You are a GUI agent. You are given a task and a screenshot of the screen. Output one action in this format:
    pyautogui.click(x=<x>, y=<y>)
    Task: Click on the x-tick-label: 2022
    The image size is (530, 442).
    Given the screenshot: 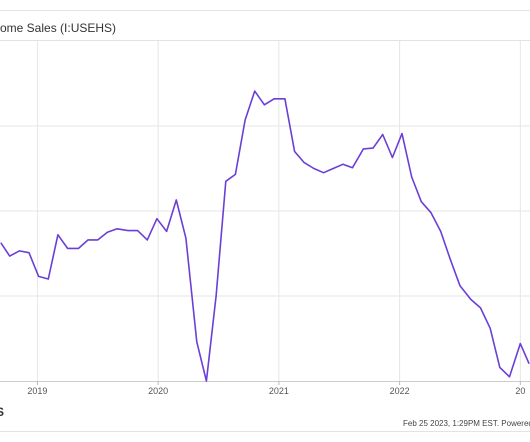 What is the action you would take?
    pyautogui.click(x=400, y=391)
    